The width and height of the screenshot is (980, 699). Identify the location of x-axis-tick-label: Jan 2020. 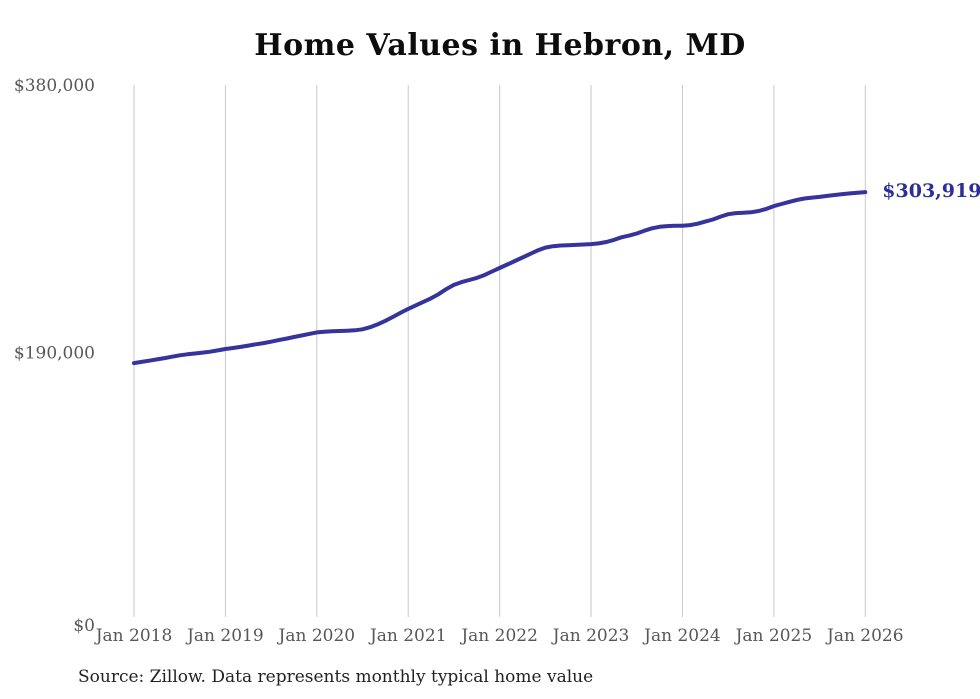
(316, 636).